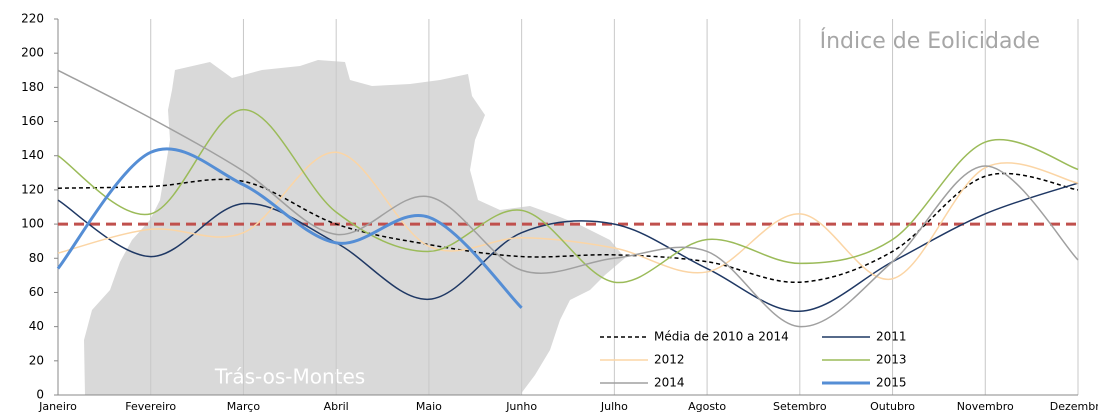 Image resolution: width=1098 pixels, height=418 pixels. What do you see at coordinates (721, 337) in the screenshot?
I see `legend-label: Média de 2010 a 2014` at bounding box center [721, 337].